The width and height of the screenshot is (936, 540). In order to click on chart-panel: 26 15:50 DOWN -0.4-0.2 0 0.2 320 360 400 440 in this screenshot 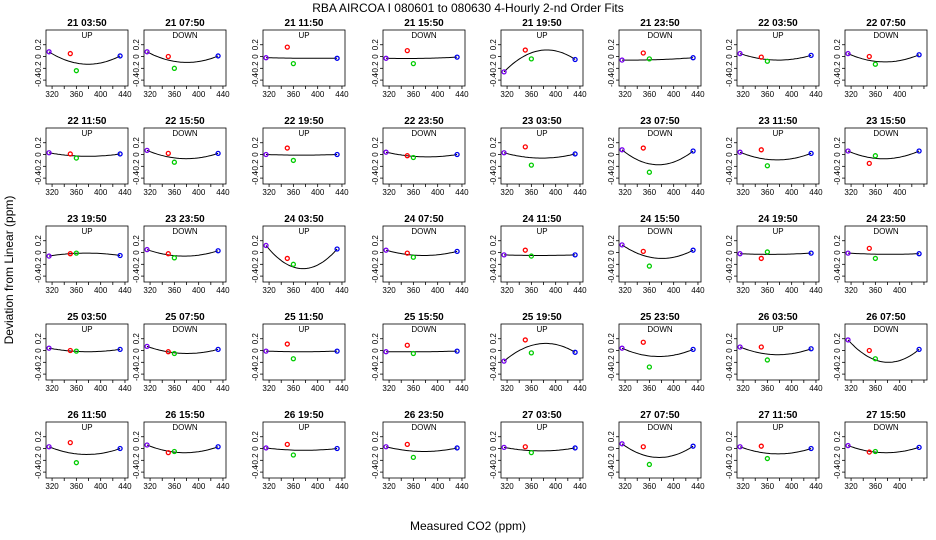, I will do `click(181, 450)`.